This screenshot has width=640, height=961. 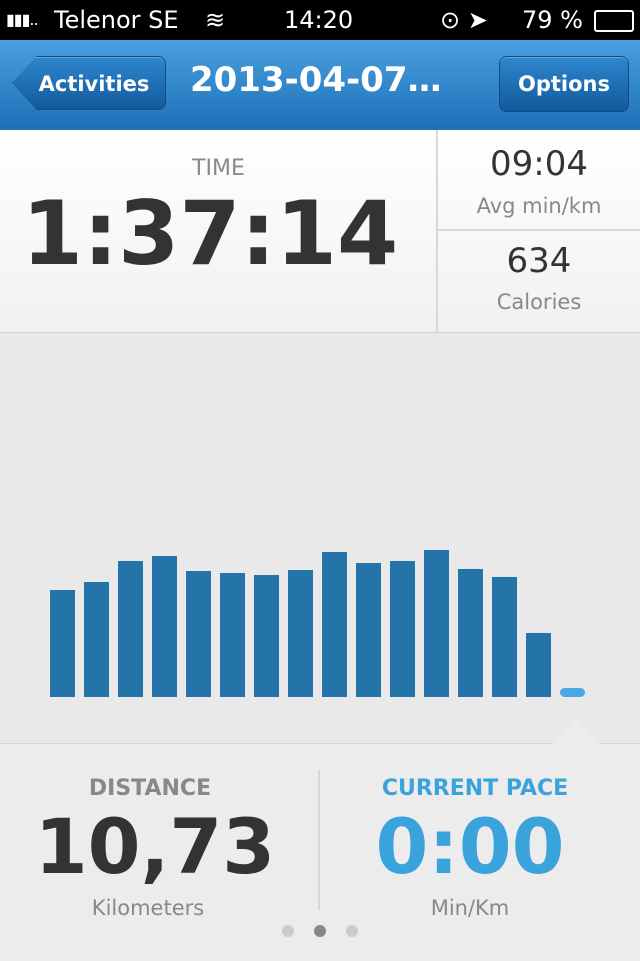 I want to click on pace-value: 0:00, so click(x=470, y=846).